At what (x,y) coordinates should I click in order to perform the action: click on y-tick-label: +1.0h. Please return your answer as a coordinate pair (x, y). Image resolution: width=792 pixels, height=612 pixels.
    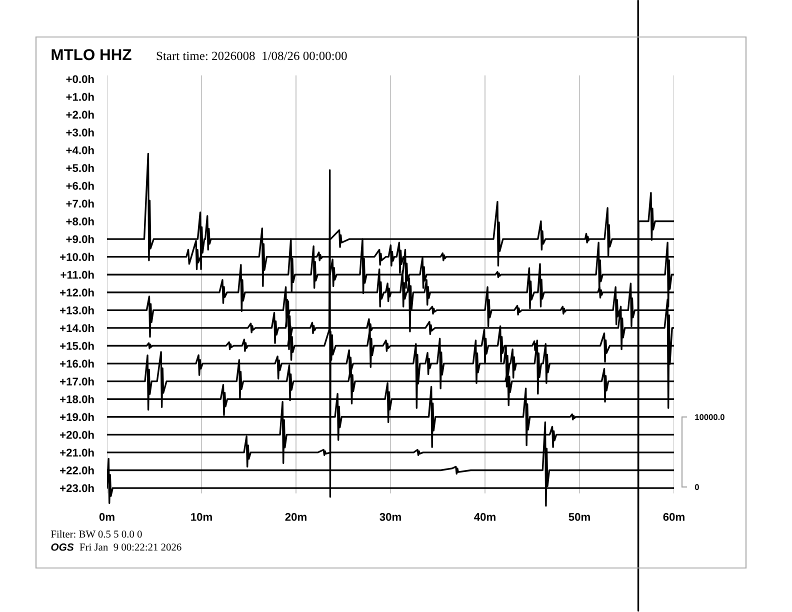
    Looking at the image, I should click on (80, 96).